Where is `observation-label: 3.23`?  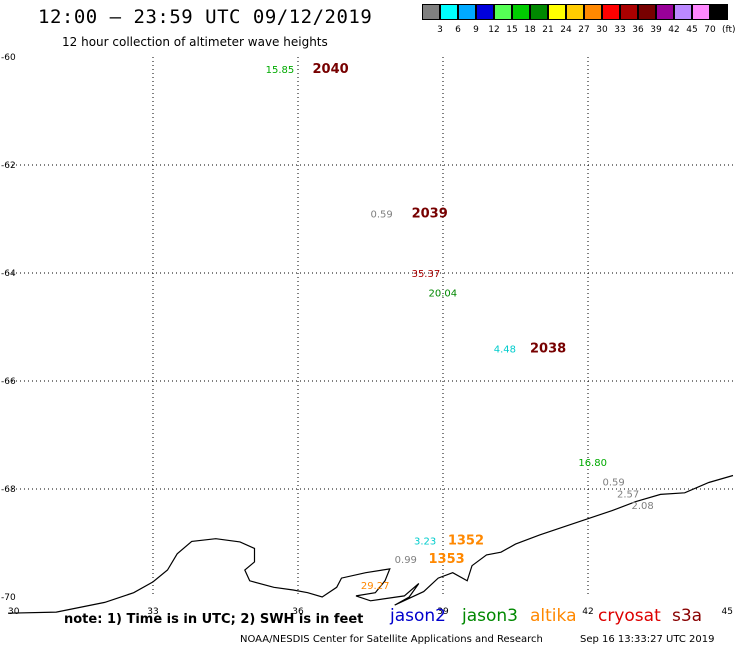 observation-label: 3.23 is located at coordinates (425, 541).